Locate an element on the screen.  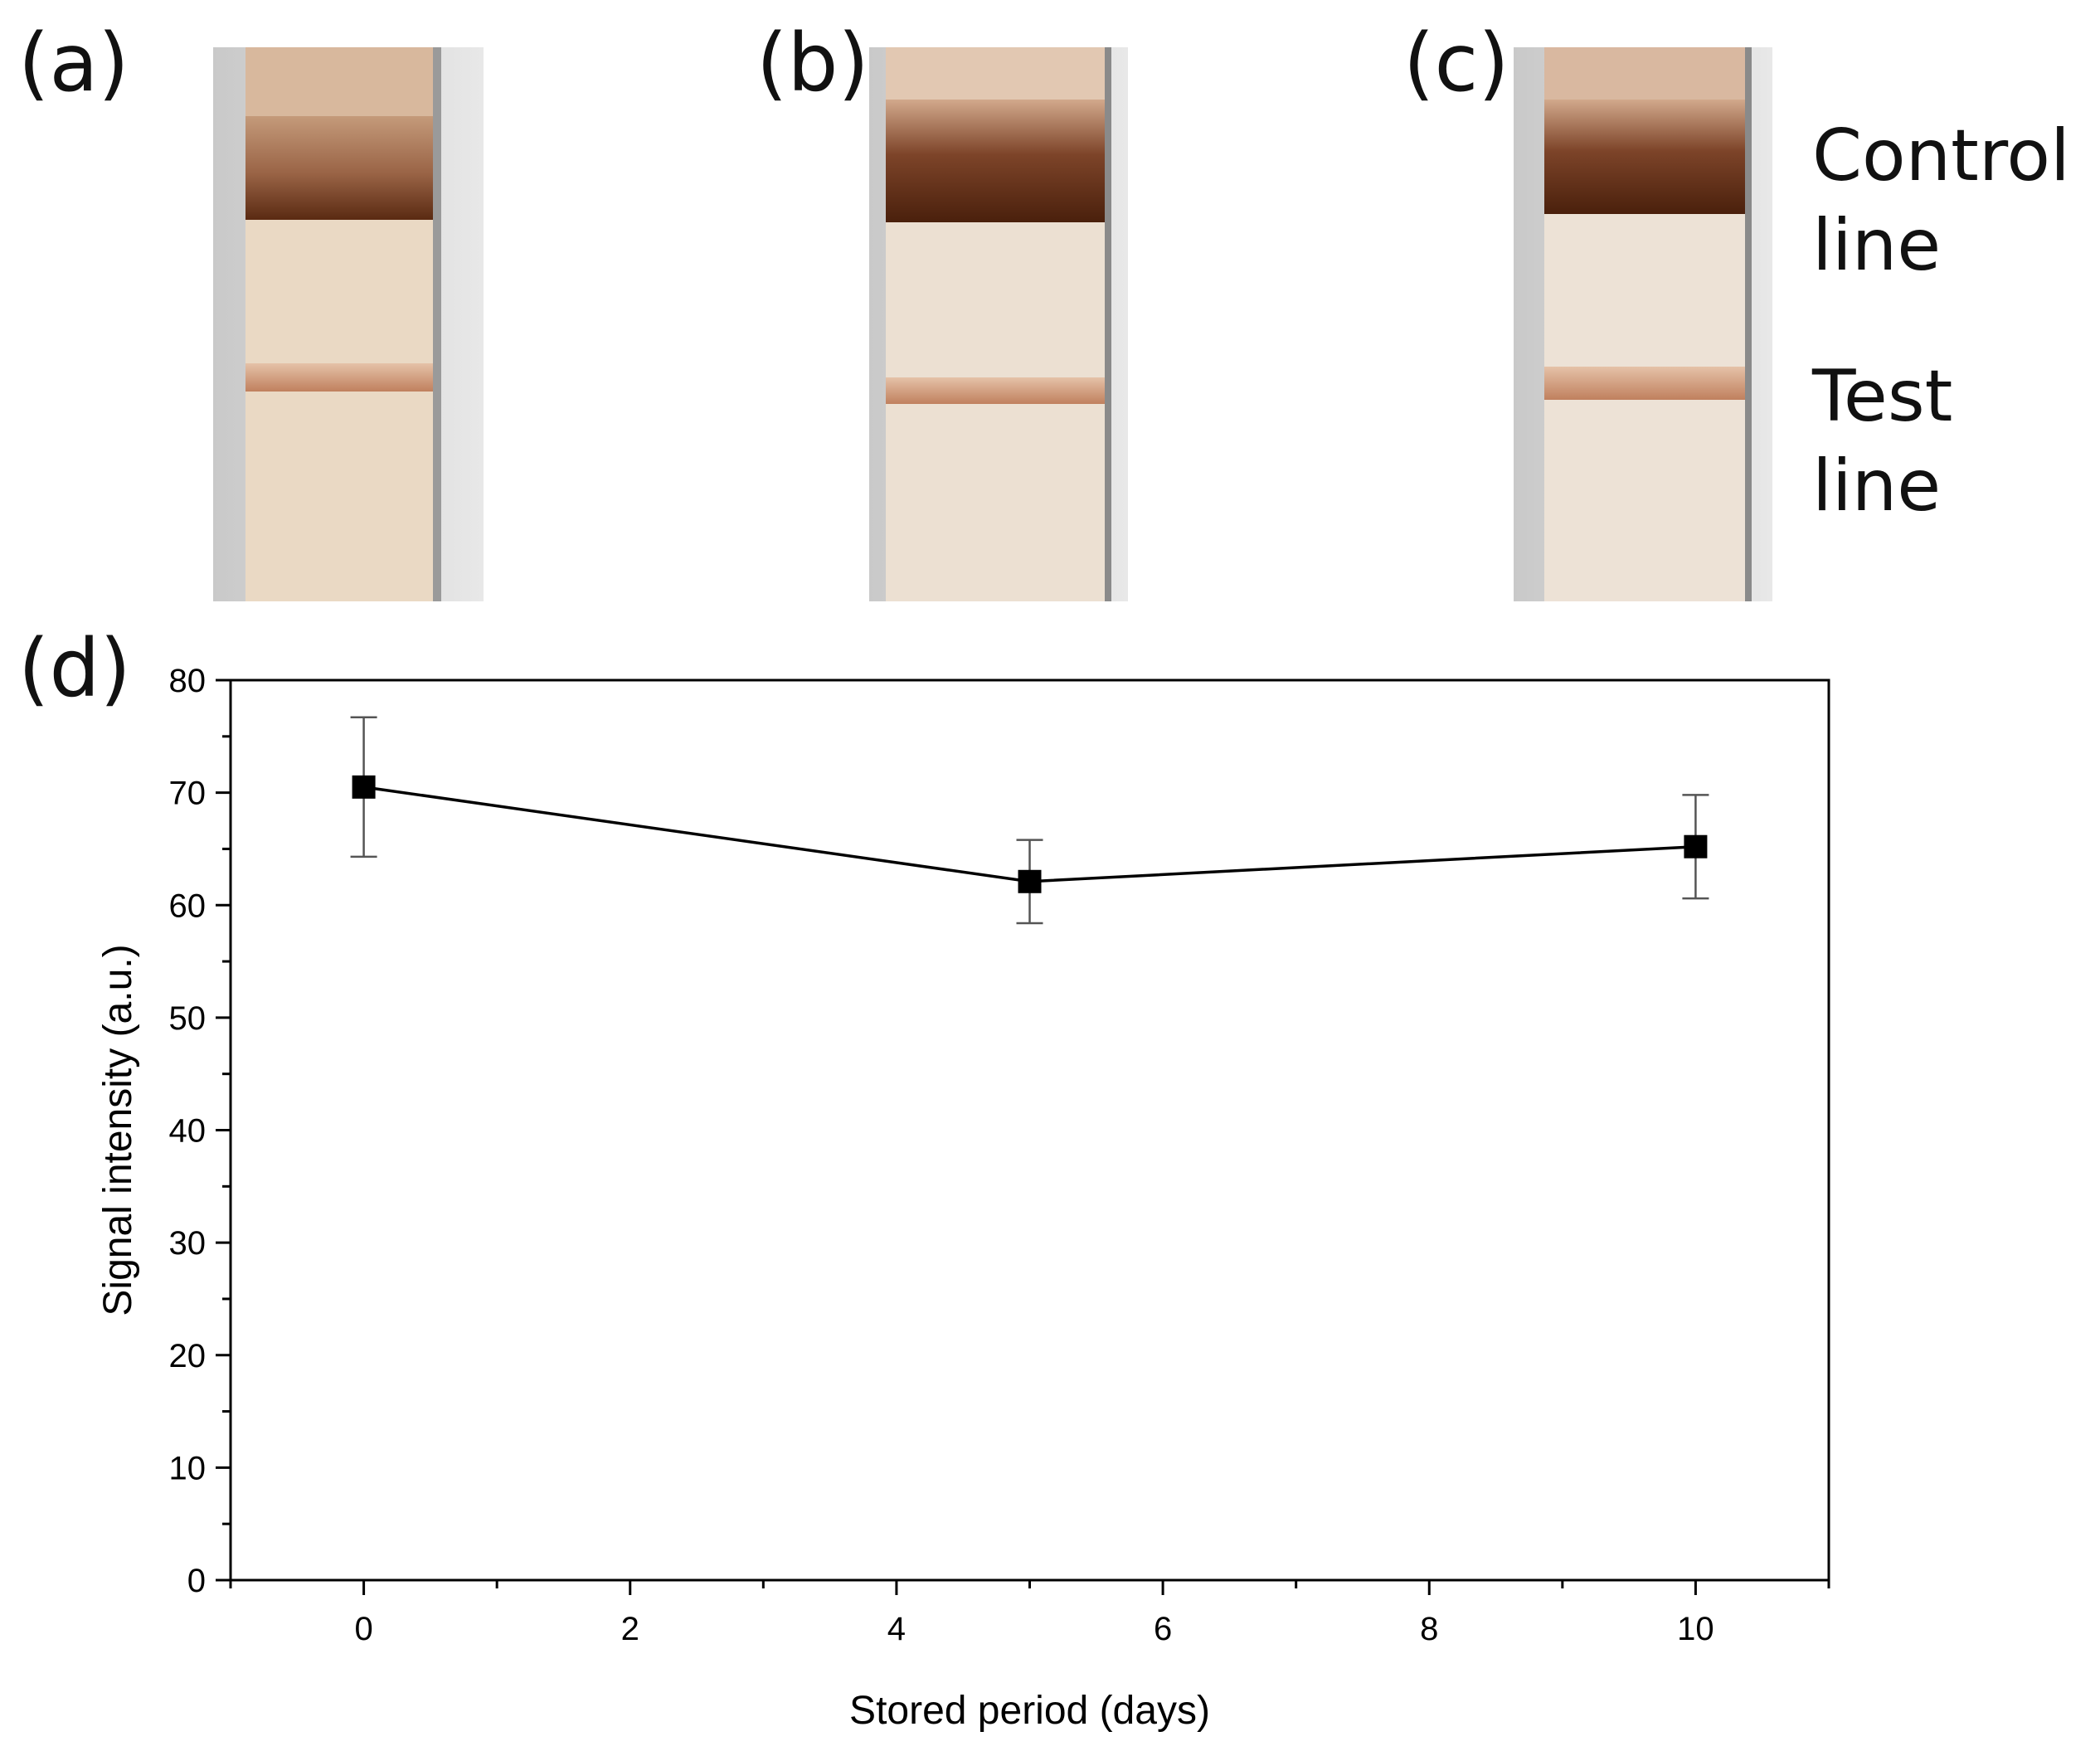
strip-c-edge is located at coordinates (1749, 324).